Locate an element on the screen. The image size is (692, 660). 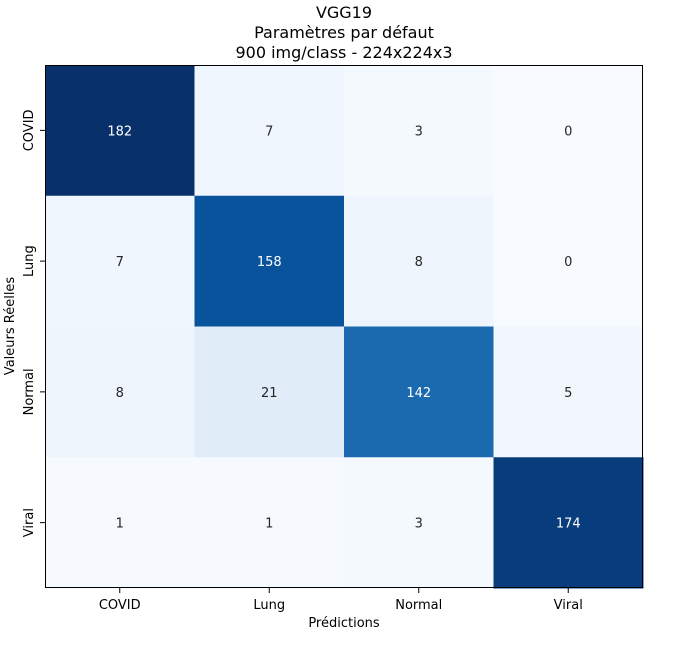
heatmap-cell-lung-covid is located at coordinates (120, 261).